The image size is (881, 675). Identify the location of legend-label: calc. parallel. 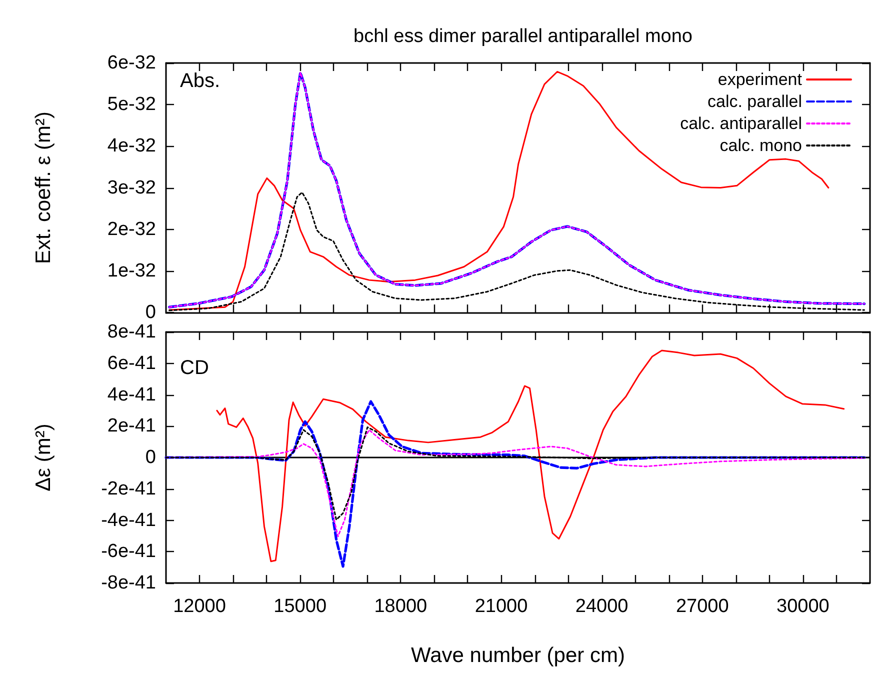
(755, 101).